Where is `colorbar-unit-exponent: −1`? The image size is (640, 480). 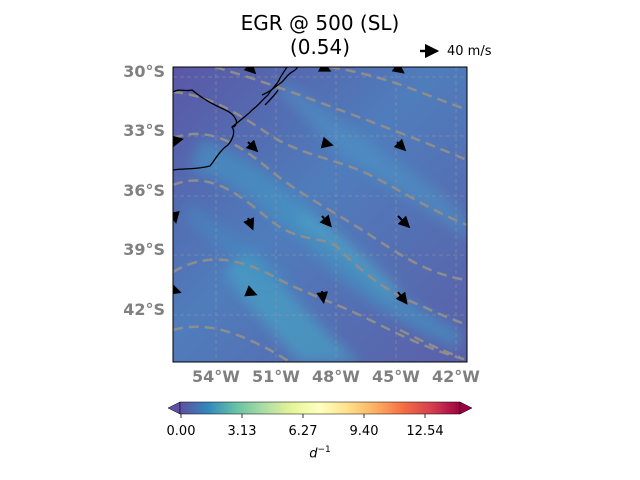 colorbar-unit-exponent: −1 is located at coordinates (324, 450).